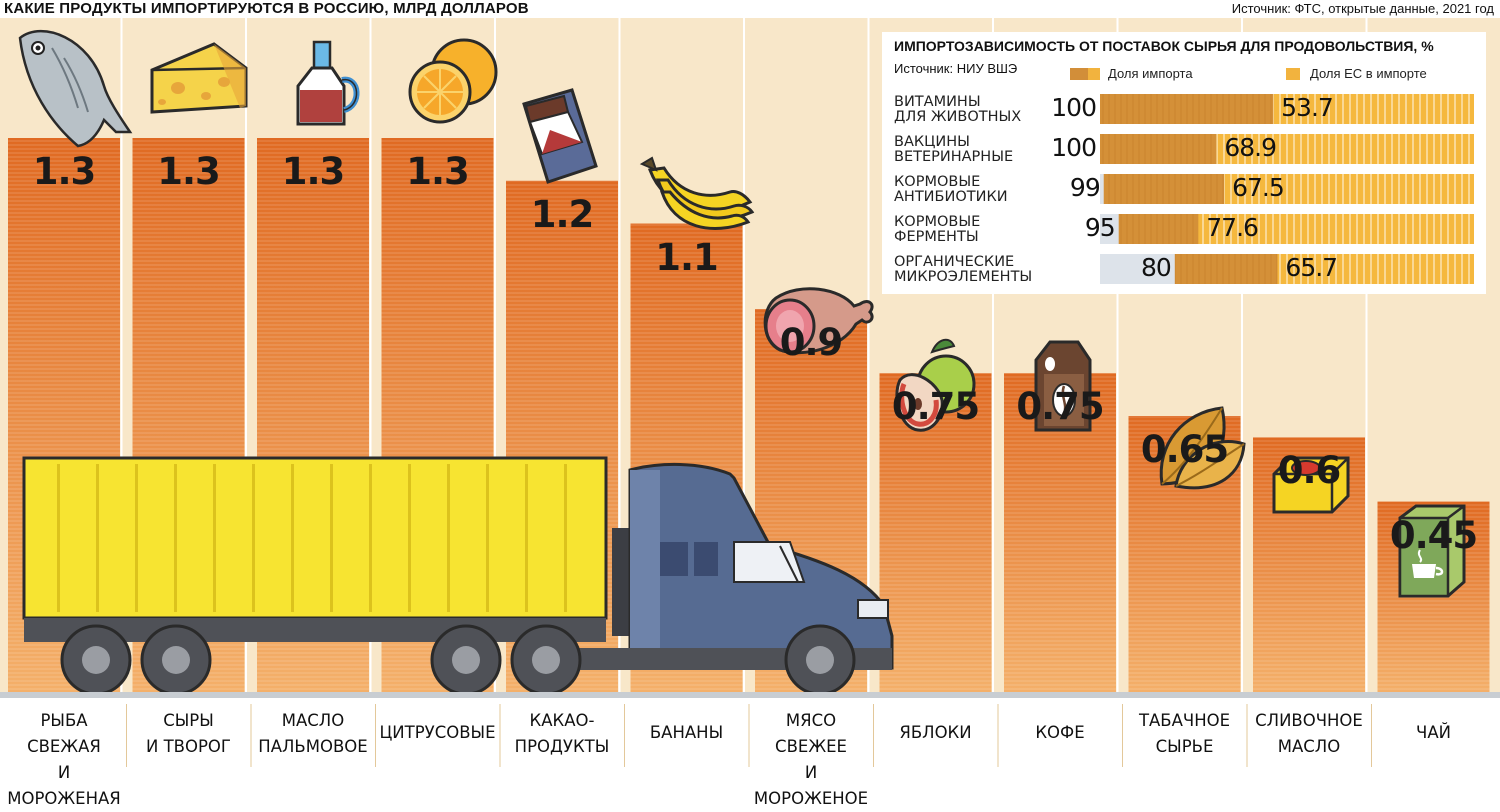  I want to click on oil-bottle-icon, so click(328, 83).